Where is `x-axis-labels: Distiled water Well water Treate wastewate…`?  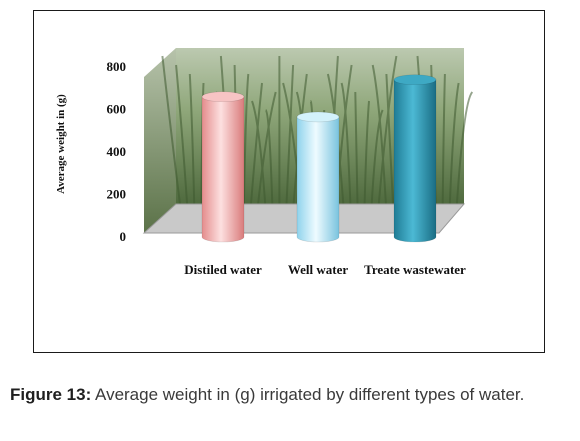
x-axis-labels: Distiled water Well water Treate wastewate… is located at coordinates (325, 269).